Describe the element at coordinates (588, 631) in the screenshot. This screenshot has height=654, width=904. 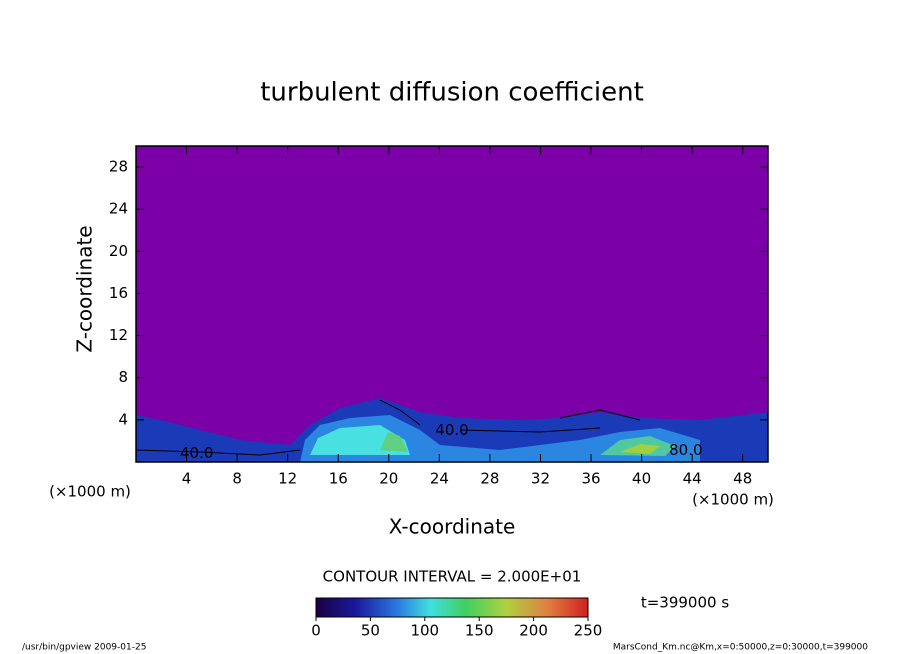
I see `colorbar-tick-label: 250` at that location.